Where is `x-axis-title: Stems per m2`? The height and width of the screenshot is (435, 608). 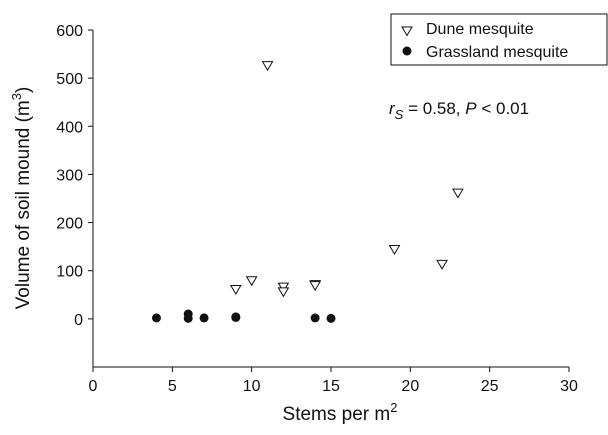 x-axis-title: Stems per m2 is located at coordinates (340, 412).